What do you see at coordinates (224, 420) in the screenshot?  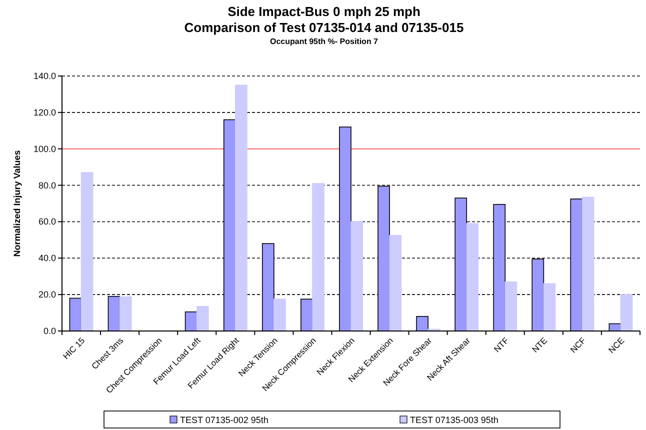 I see `legend-label: TEST 07135-002 95th` at bounding box center [224, 420].